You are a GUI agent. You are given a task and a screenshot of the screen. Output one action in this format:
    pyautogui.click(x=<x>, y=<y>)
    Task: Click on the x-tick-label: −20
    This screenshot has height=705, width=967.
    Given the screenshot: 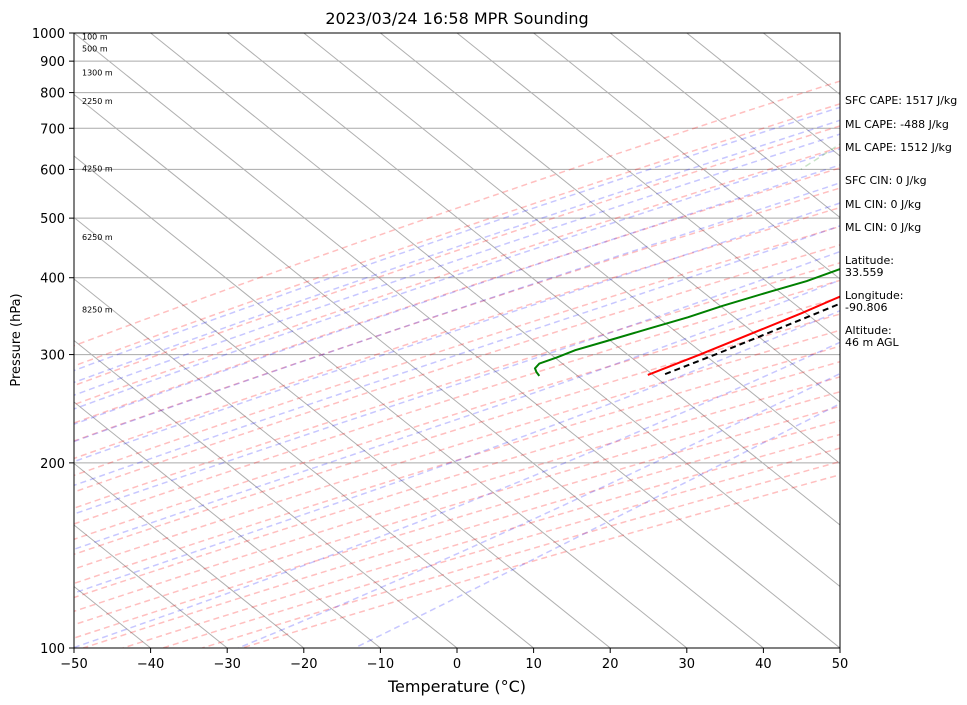 What is the action you would take?
    pyautogui.click(x=303, y=664)
    